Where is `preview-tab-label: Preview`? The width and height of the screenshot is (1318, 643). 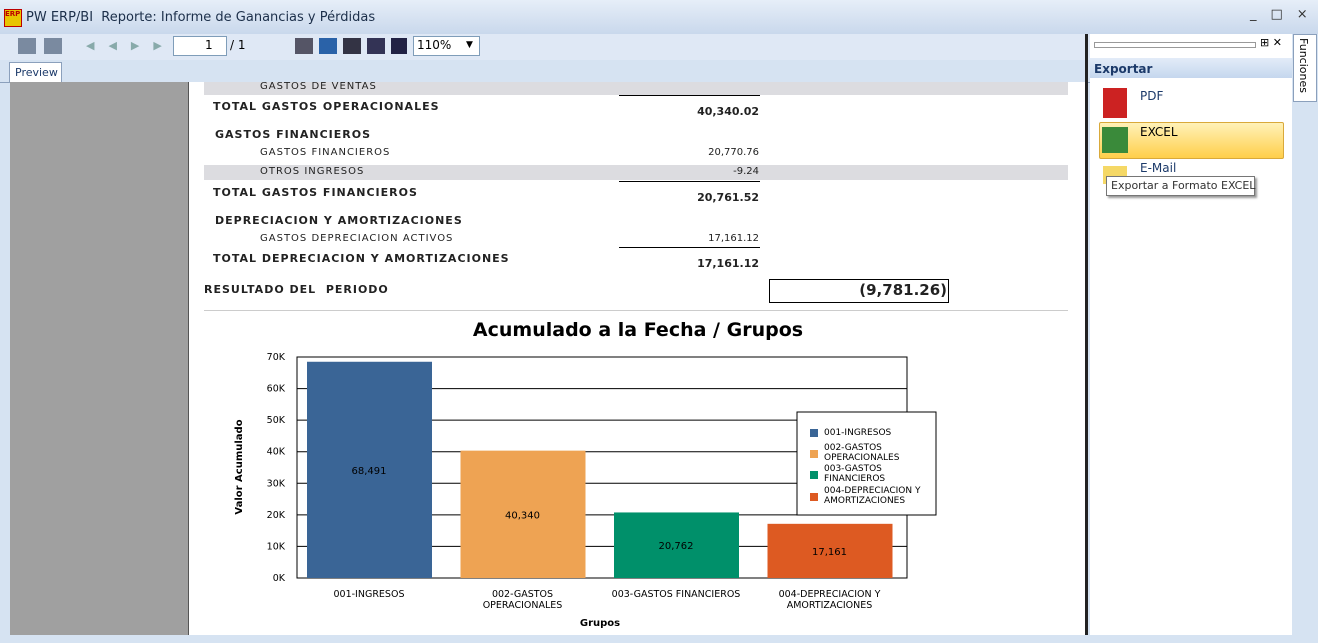
preview-tab-label: Preview is located at coordinates (36, 72).